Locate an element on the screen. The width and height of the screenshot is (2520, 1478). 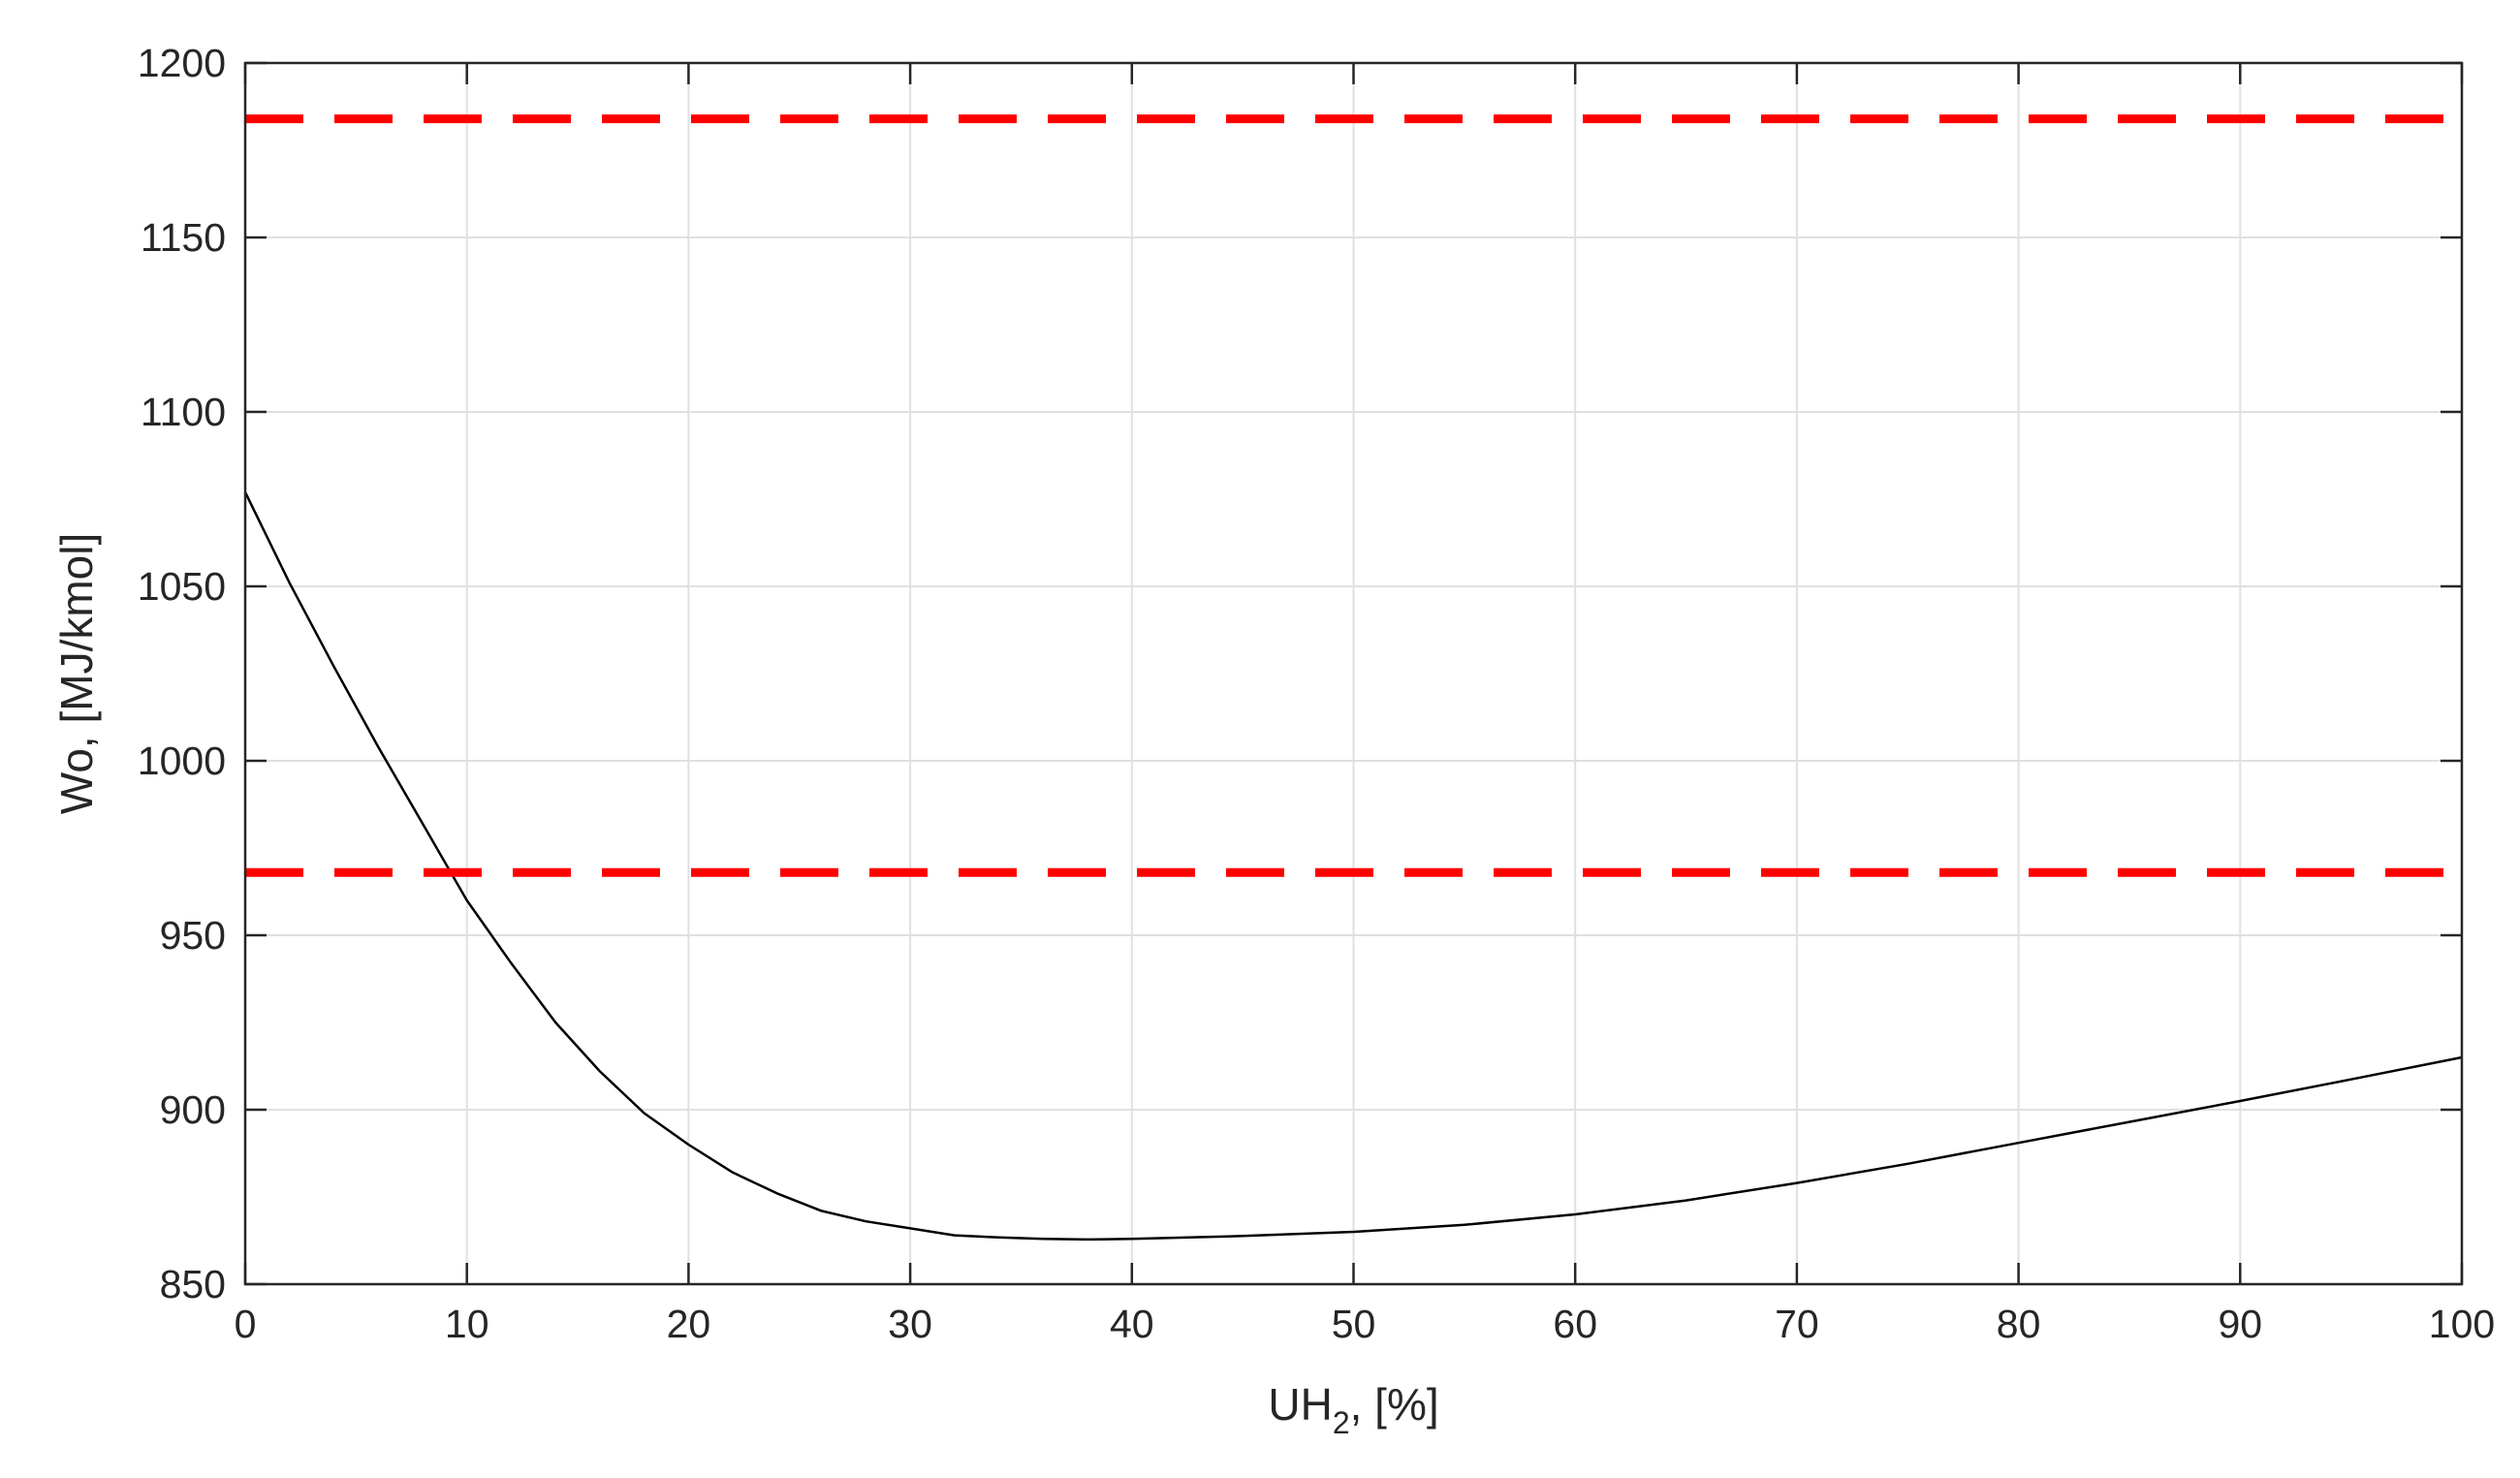
y-tick-label: 1050 is located at coordinates (182, 586).